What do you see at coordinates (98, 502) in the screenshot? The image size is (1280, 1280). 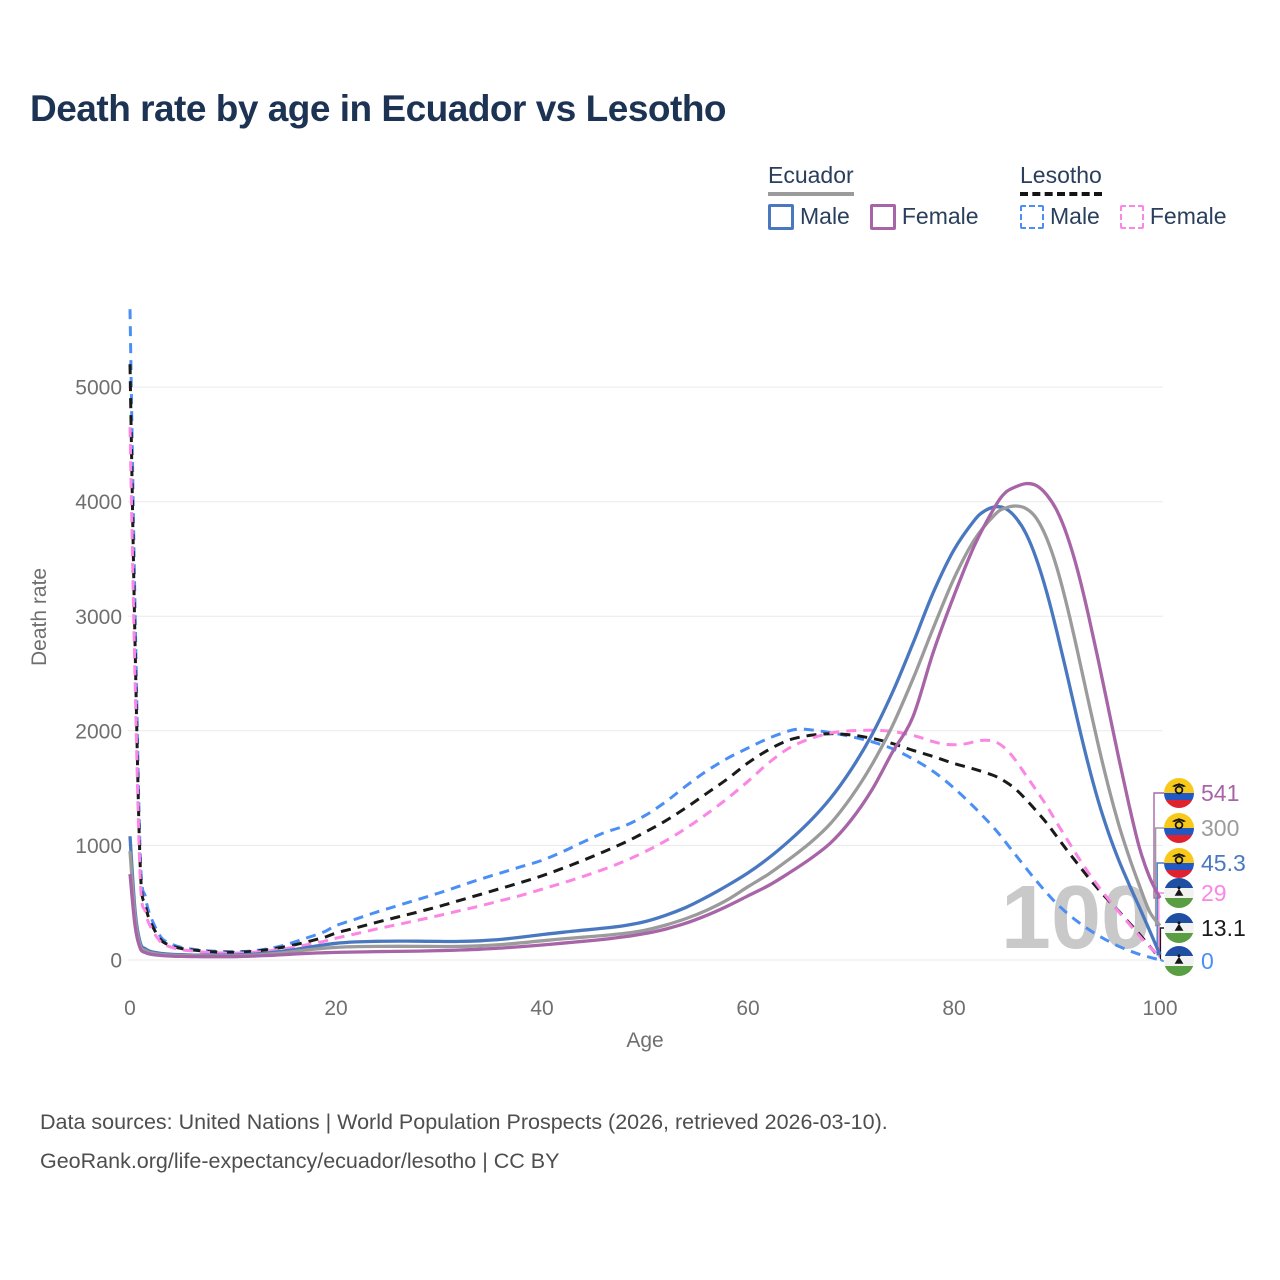 I see `y-tick-label: 4000` at bounding box center [98, 502].